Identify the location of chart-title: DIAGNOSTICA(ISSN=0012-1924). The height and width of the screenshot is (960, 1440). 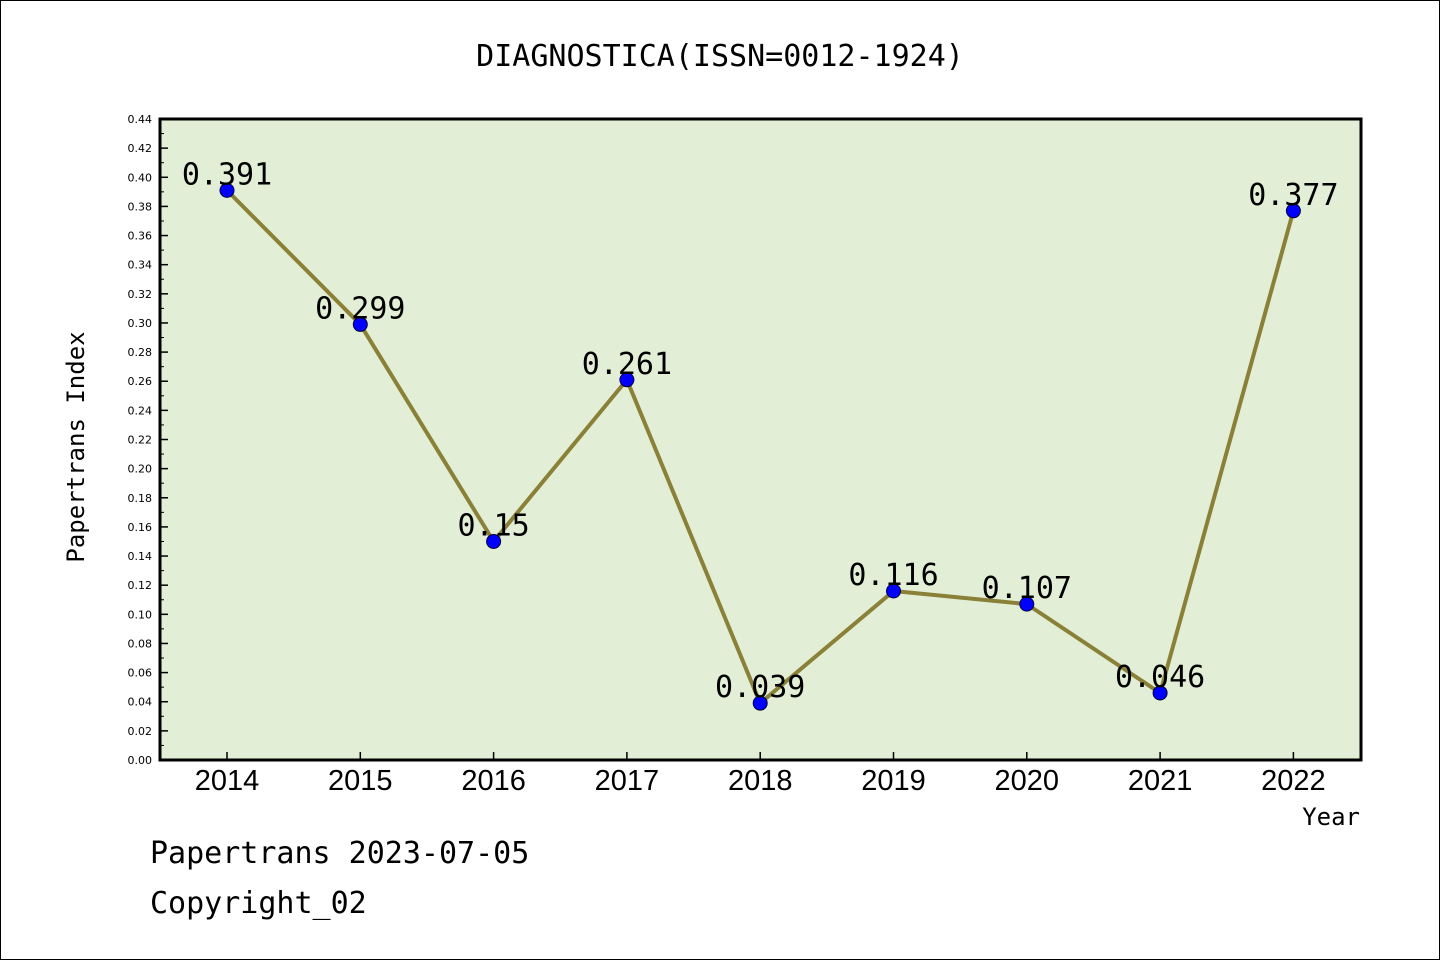
(720, 56).